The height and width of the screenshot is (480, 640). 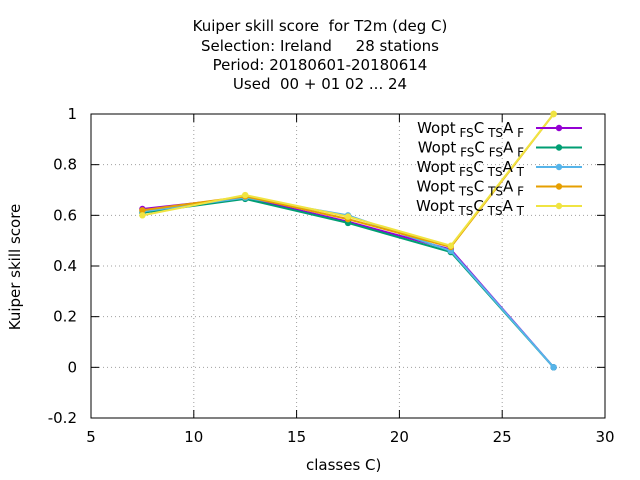 I want to click on legend-label-4: Wopt TSC TSA F, so click(x=470, y=188).